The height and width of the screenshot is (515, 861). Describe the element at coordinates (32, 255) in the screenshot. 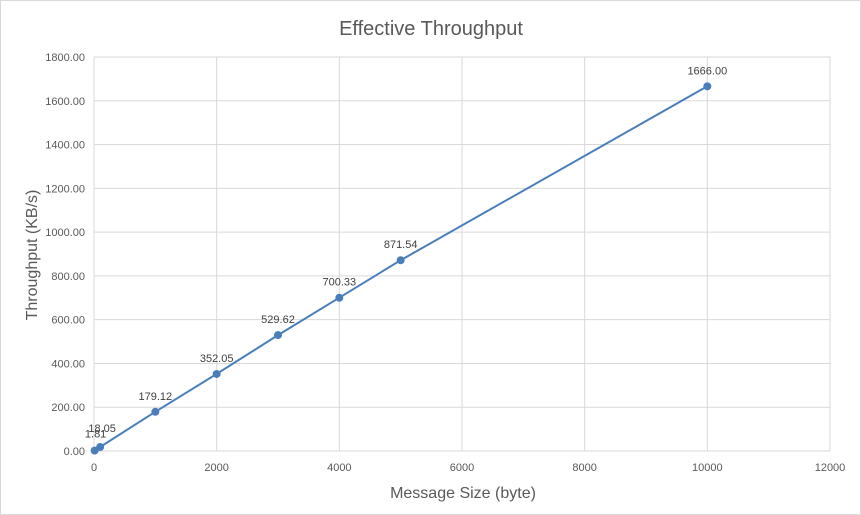

I see `y-axis-title: Throughput (KB/s)` at that location.